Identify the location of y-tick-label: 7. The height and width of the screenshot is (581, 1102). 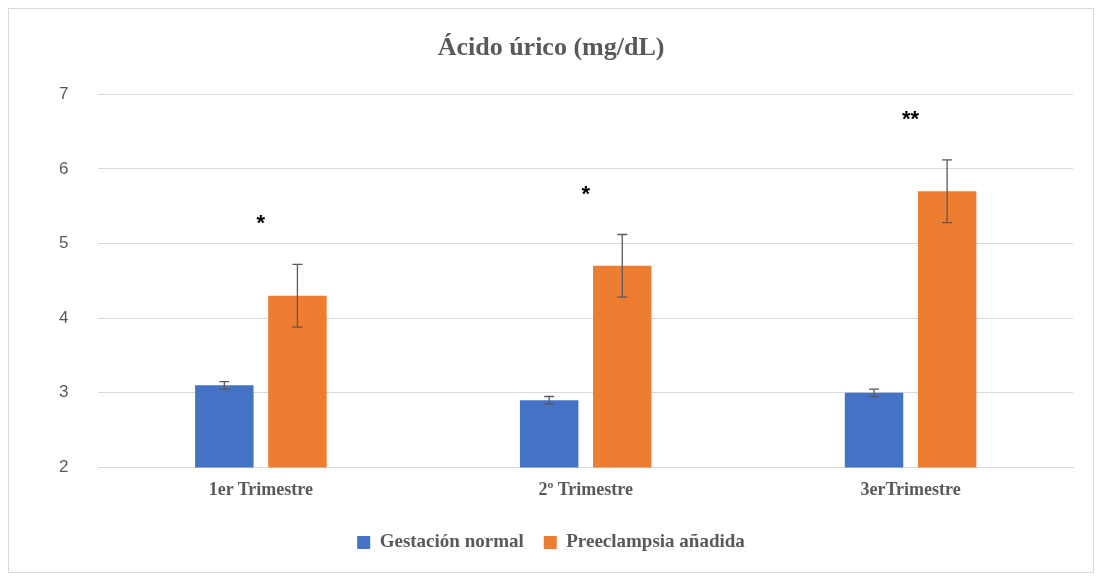
(63, 93).